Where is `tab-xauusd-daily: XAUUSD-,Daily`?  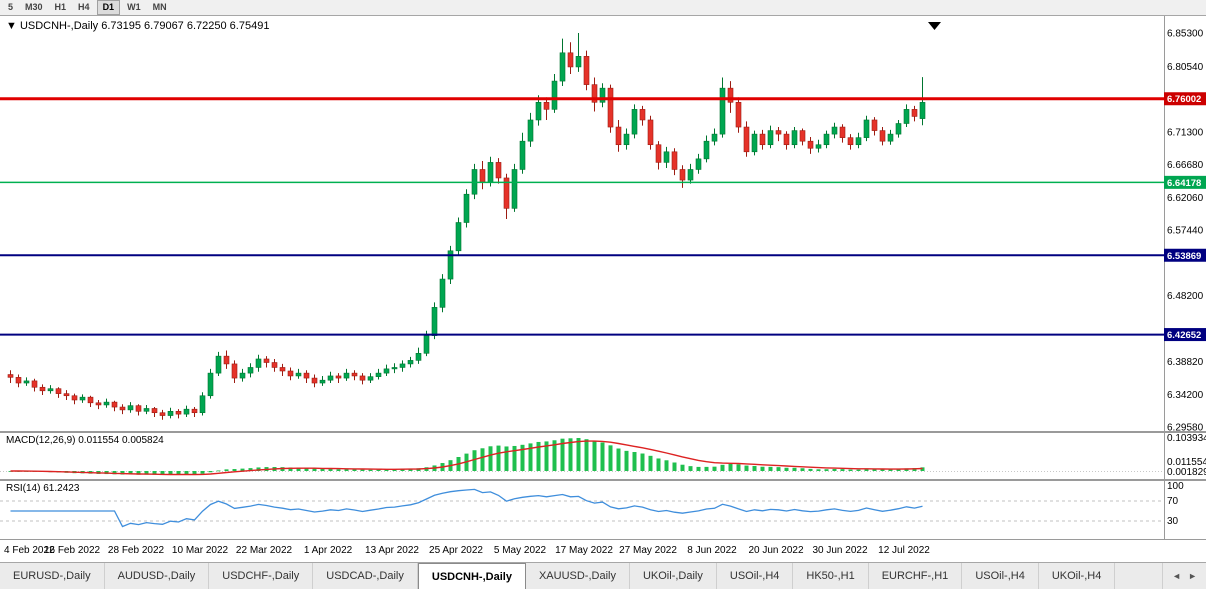
tab-xauusd-daily: XAUUSD-,Daily is located at coordinates (578, 576).